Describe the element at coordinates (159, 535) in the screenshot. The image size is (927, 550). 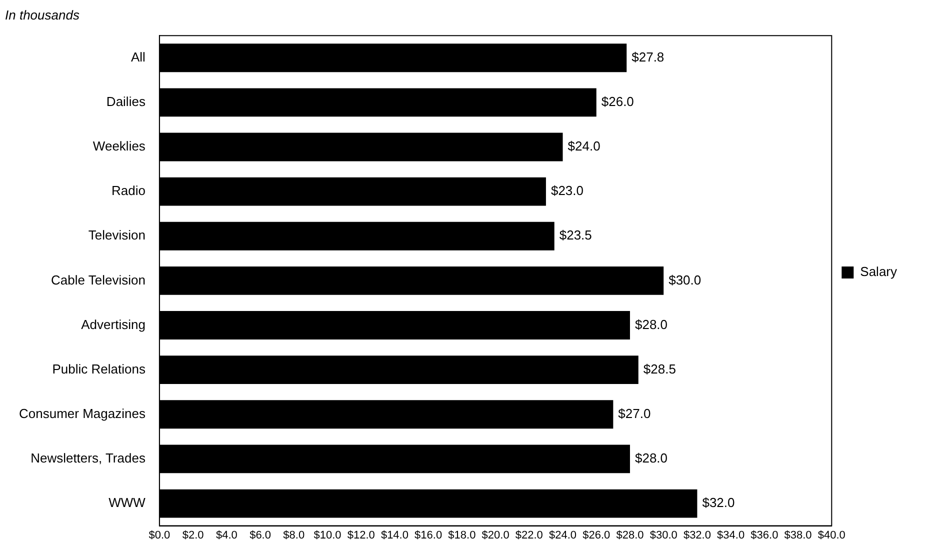
I see `x-tick-label: $0.0` at that location.